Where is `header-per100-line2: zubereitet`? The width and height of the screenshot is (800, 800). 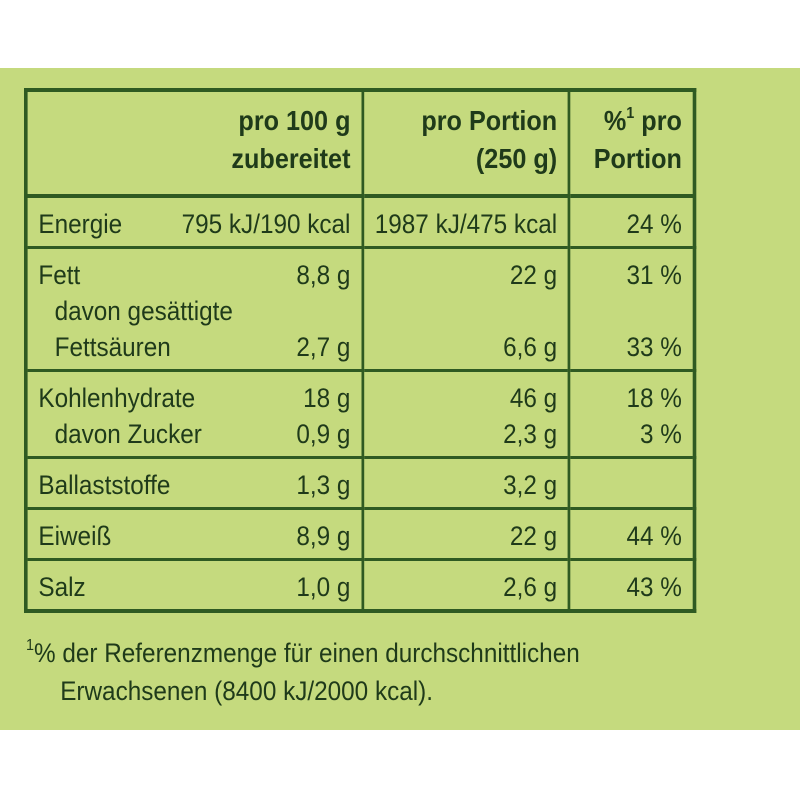 header-per100-line2: zubereitet is located at coordinates (291, 158).